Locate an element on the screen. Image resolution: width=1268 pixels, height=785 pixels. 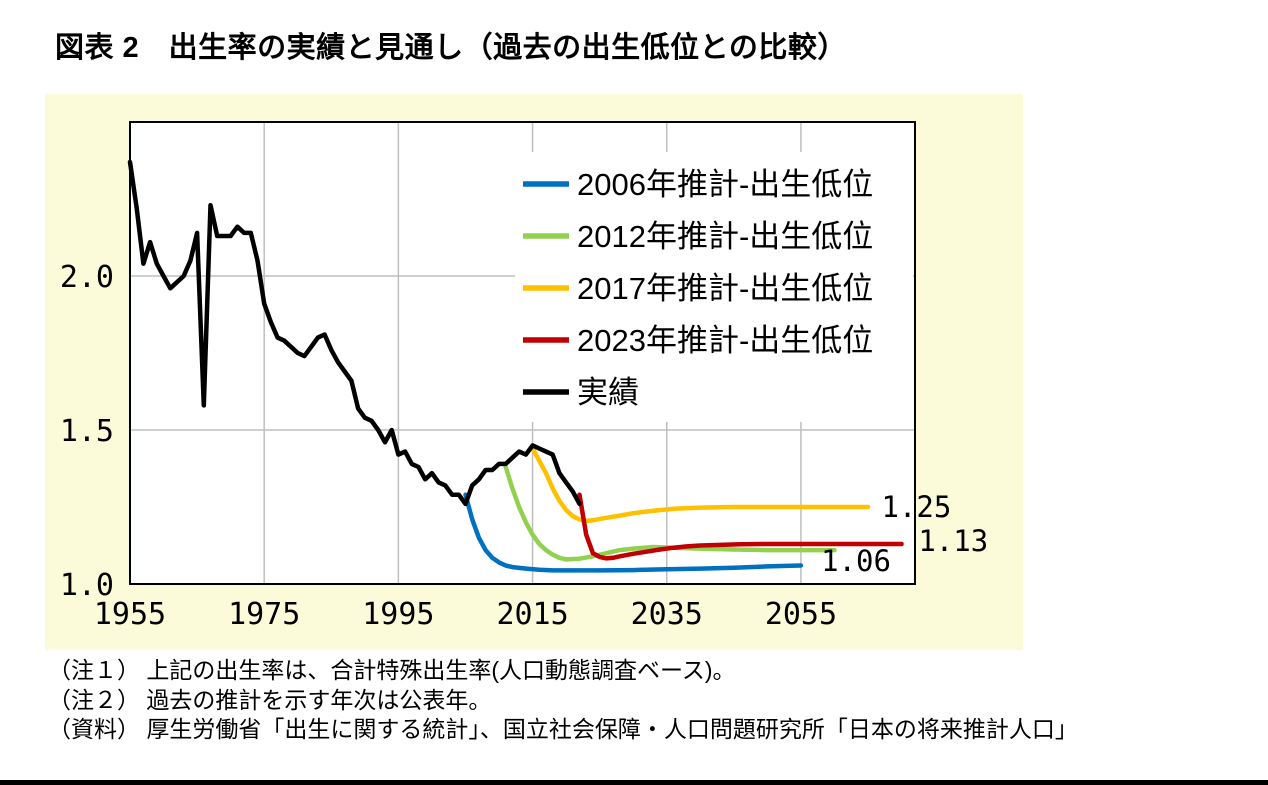
legend-label-1: 2012年推計-出生低位 is located at coordinates (725, 236).